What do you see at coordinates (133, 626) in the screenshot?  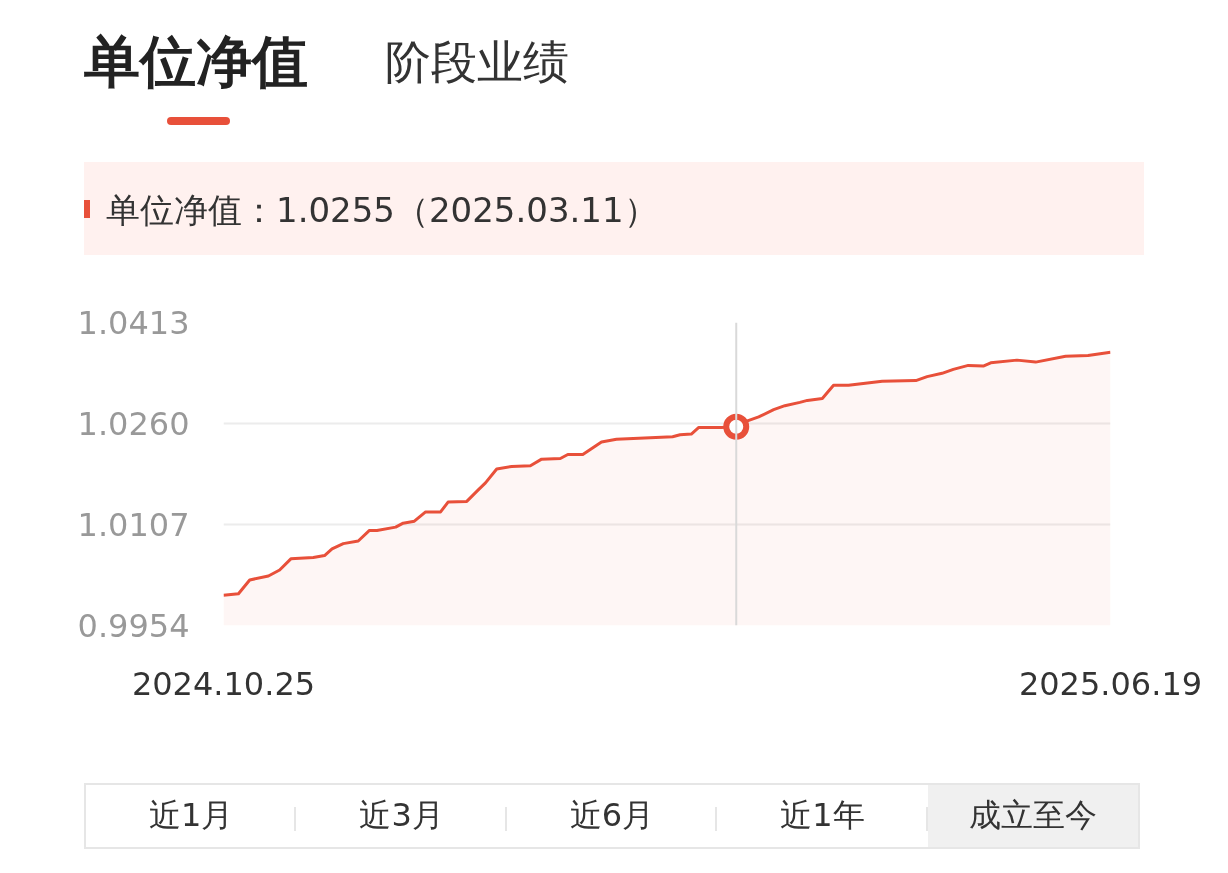 I see `y-tick-label: 0.9954` at bounding box center [133, 626].